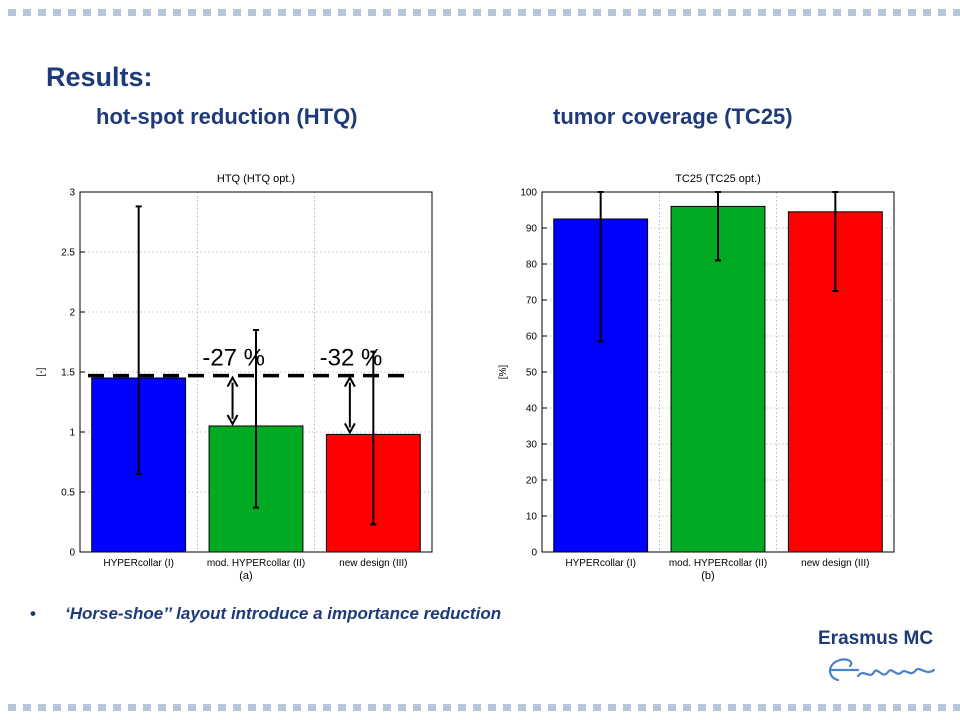 Image resolution: width=960 pixels, height=720 pixels. I want to click on y-tick-label: 30, so click(532, 445).